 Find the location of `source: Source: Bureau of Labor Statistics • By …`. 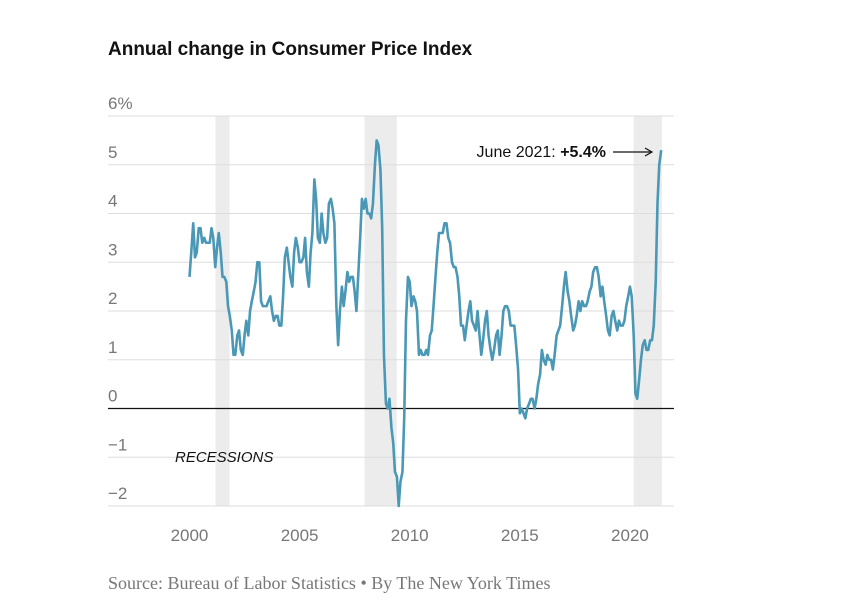

source: Source: Bureau of Labor Statistics • By … is located at coordinates (329, 583).